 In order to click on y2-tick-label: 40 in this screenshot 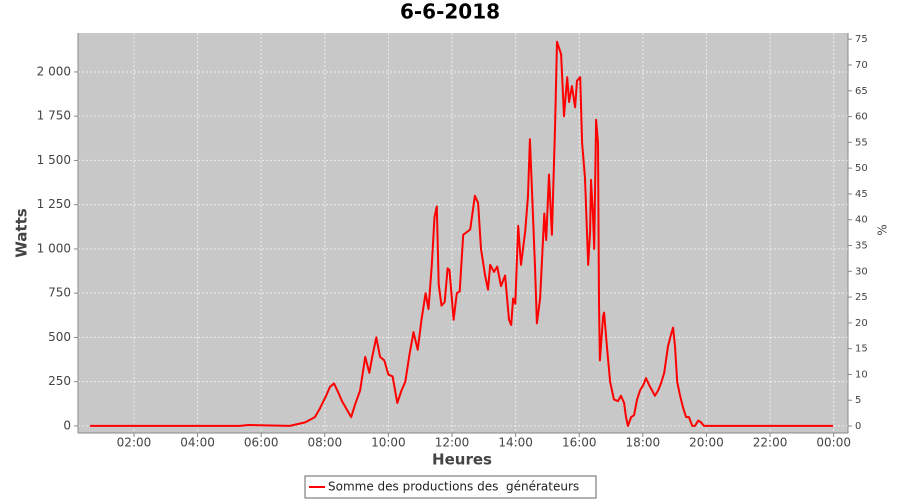, I will do `click(861, 220)`.